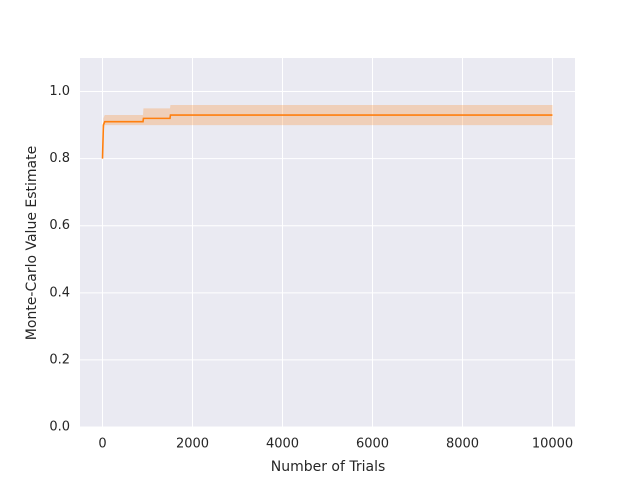 This screenshot has height=484, width=640. I want to click on marks, so click(327, 131).